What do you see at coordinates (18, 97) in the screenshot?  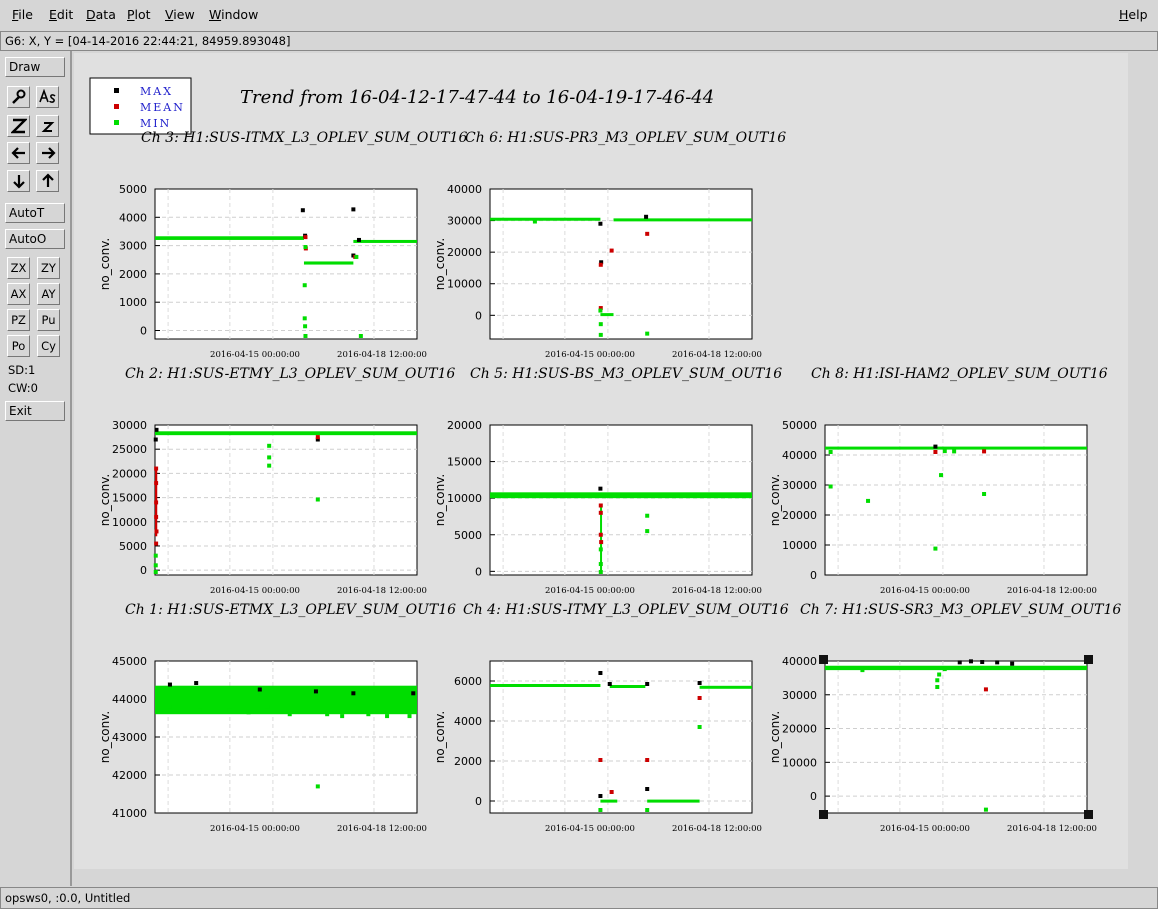 I see `magnify-button` at bounding box center [18, 97].